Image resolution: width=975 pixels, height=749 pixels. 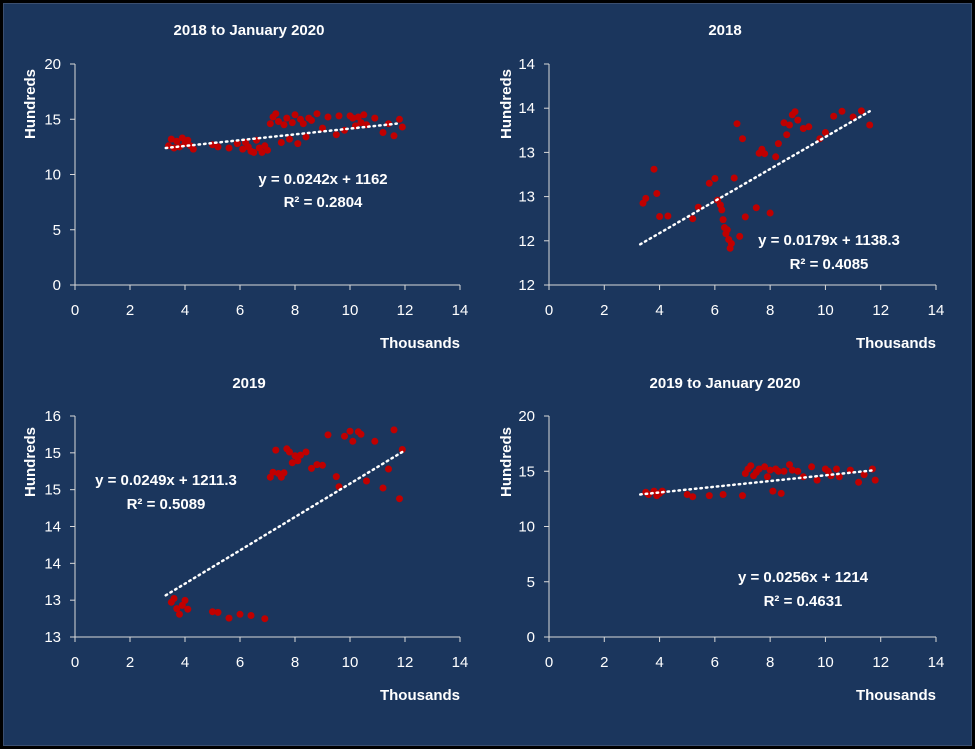 What do you see at coordinates (249, 30) in the screenshot?
I see `chart-title: 2018 to January 2020` at bounding box center [249, 30].